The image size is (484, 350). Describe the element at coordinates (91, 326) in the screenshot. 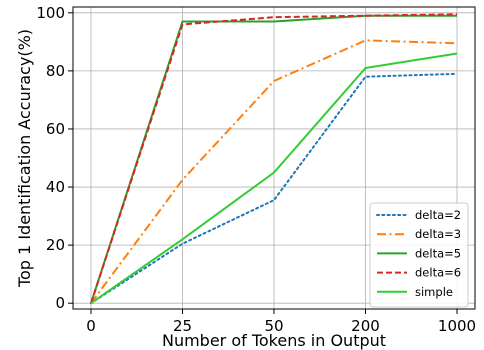

I see `x-tick-label: 0` at that location.